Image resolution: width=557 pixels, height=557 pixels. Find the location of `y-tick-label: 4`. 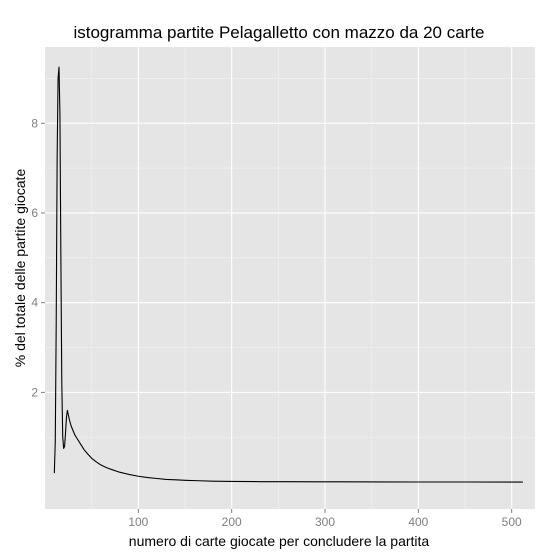

y-tick-label: 4 is located at coordinates (34, 303).